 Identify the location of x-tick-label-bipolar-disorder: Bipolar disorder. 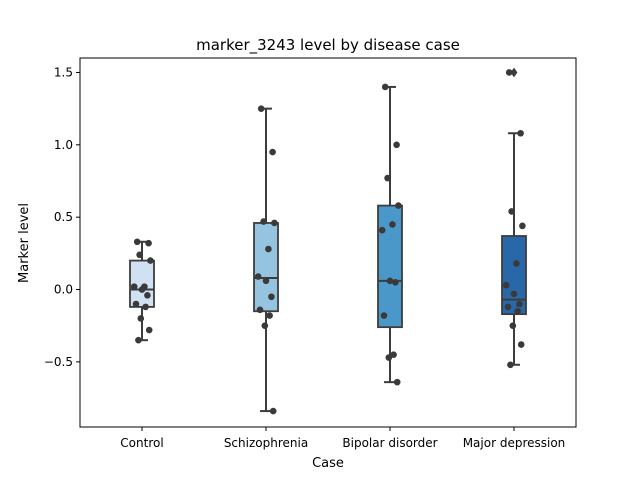
(389, 443).